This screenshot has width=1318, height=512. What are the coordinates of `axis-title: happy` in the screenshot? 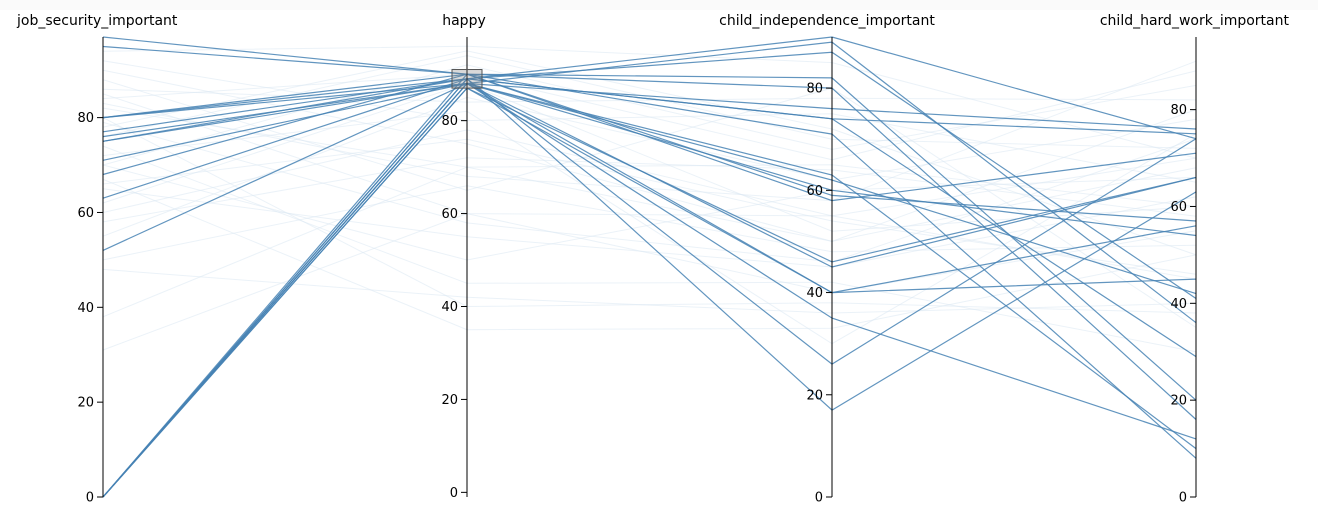 It's located at (464, 21).